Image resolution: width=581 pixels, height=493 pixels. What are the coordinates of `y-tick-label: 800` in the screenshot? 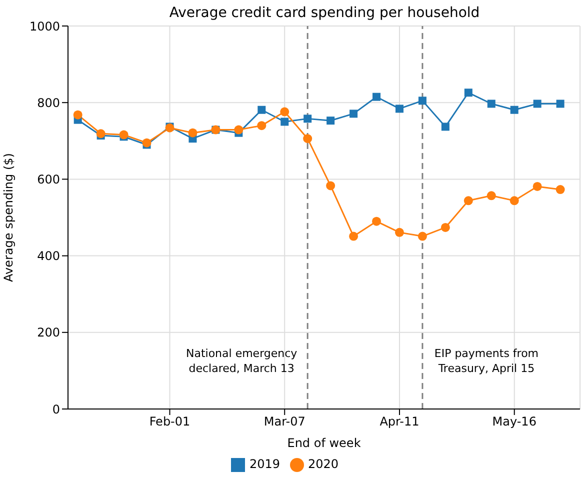 It's located at (48, 103).